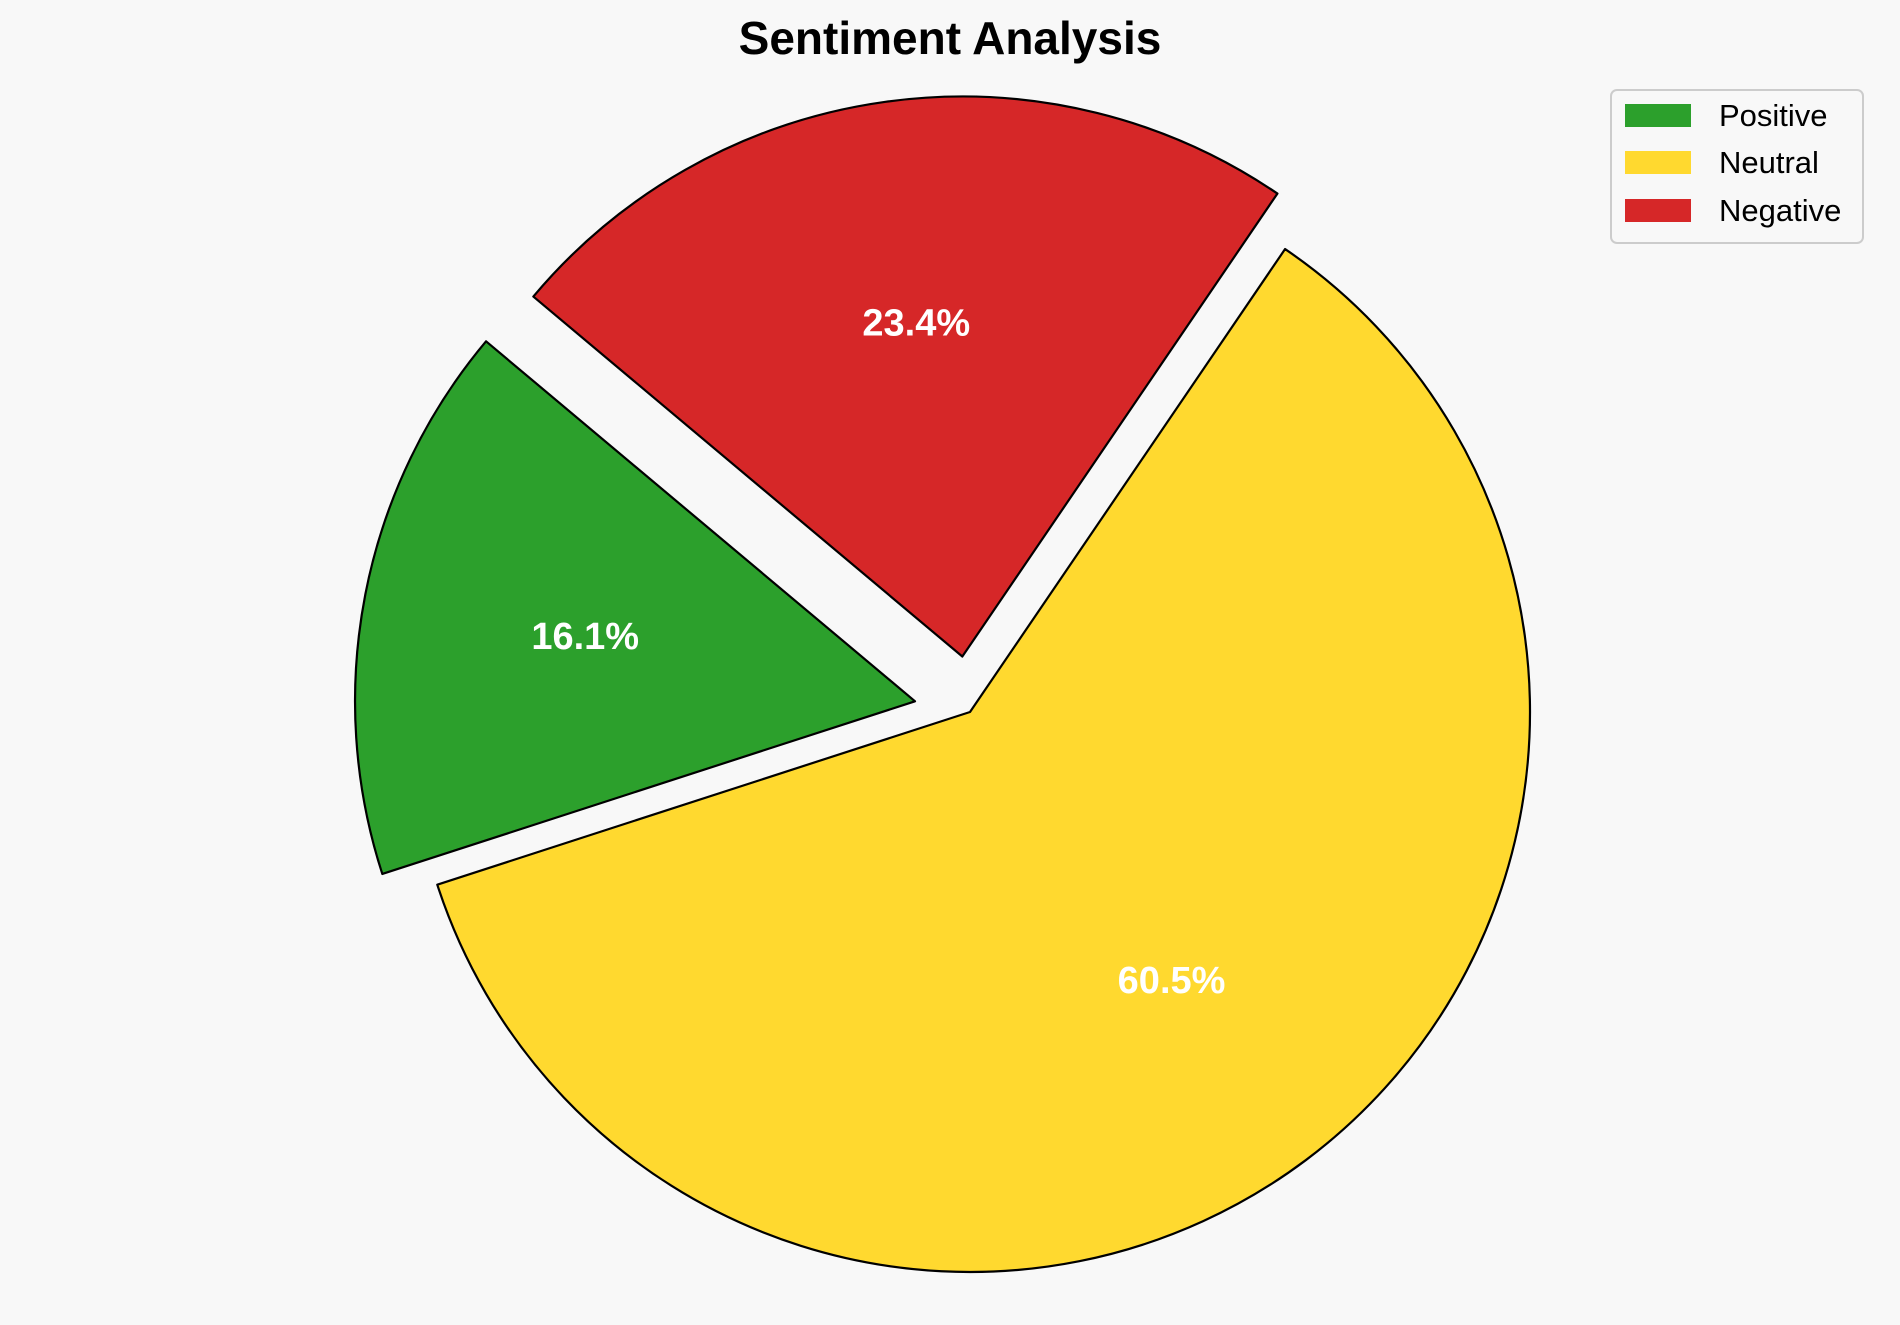 This screenshot has width=1900, height=1325. Describe the element at coordinates (916, 324) in the screenshot. I see `pie-label-negative: 23.4%` at that location.